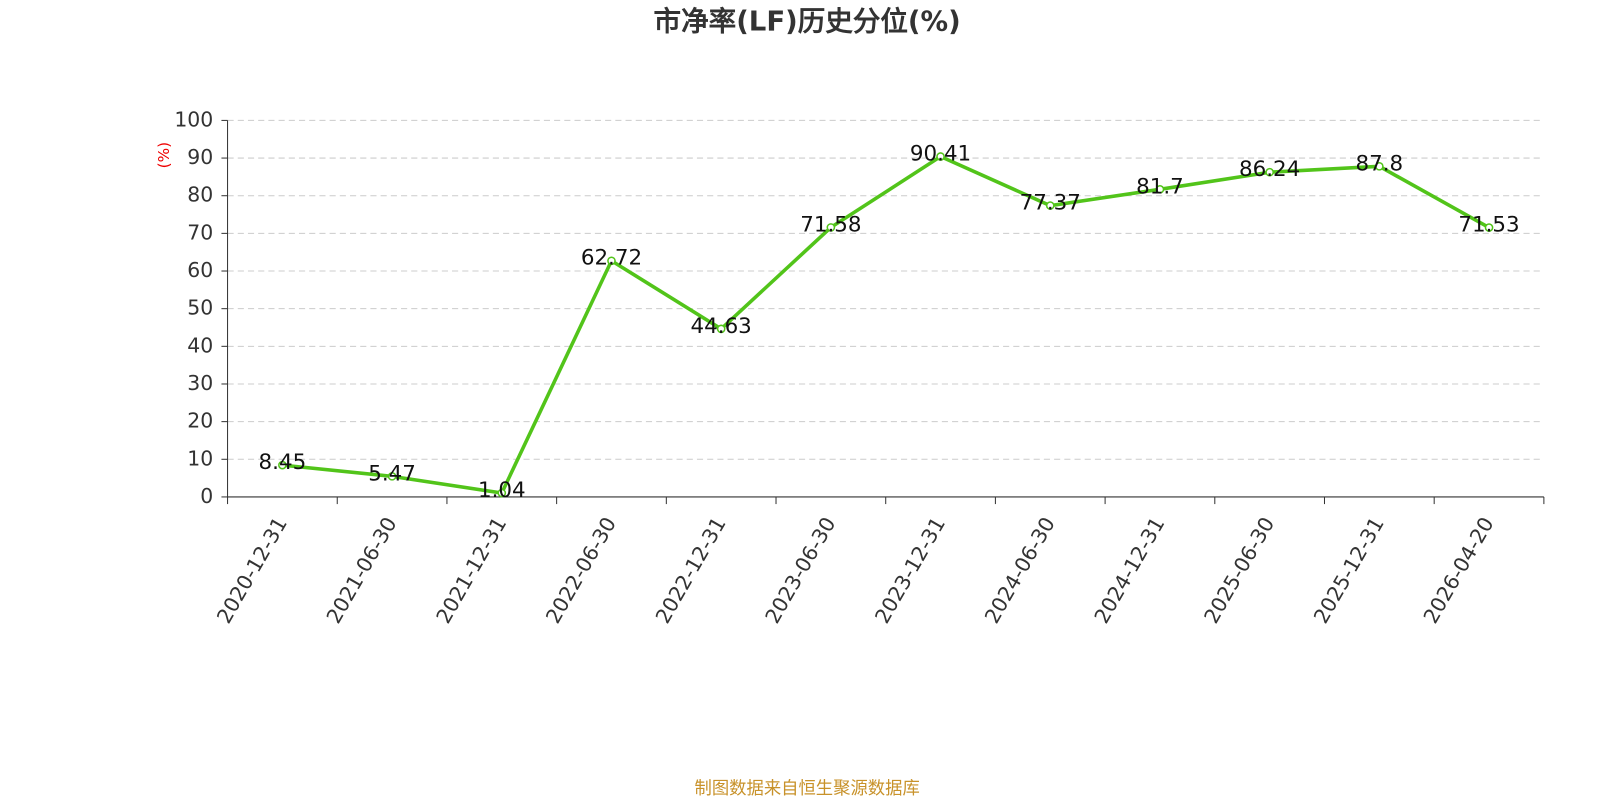 The height and width of the screenshot is (800, 1600). Describe the element at coordinates (800, 570) in the screenshot. I see `x-tick-label: 2023-06-30` at that location.